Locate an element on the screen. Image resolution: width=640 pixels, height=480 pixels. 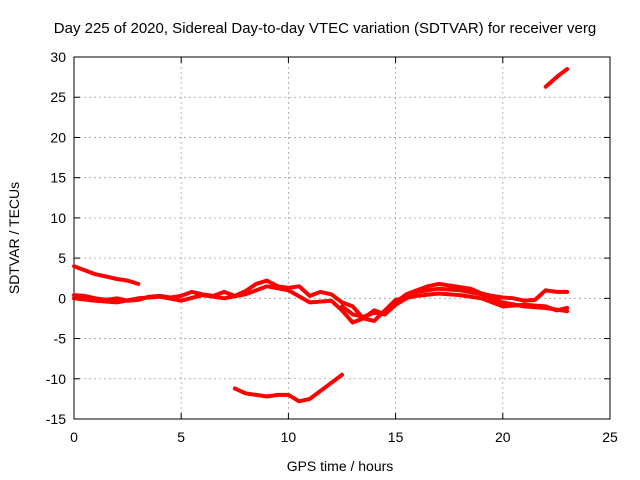
x-axis-label: GPS time / hours is located at coordinates (340, 466).